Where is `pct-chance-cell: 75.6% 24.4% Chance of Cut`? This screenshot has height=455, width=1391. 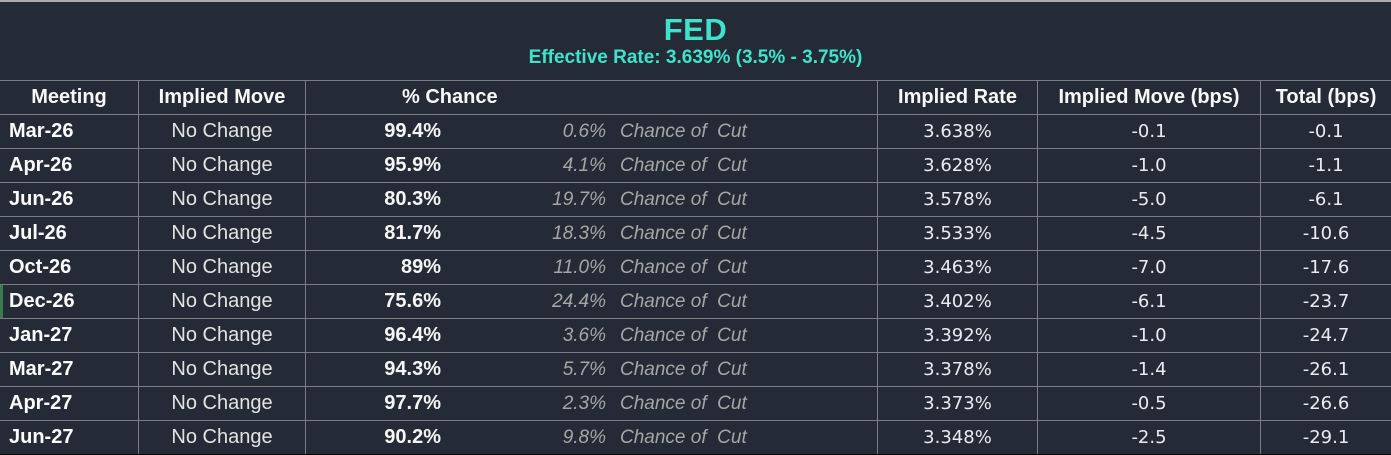 pct-chance-cell: 75.6% 24.4% Chance of Cut is located at coordinates (591, 301).